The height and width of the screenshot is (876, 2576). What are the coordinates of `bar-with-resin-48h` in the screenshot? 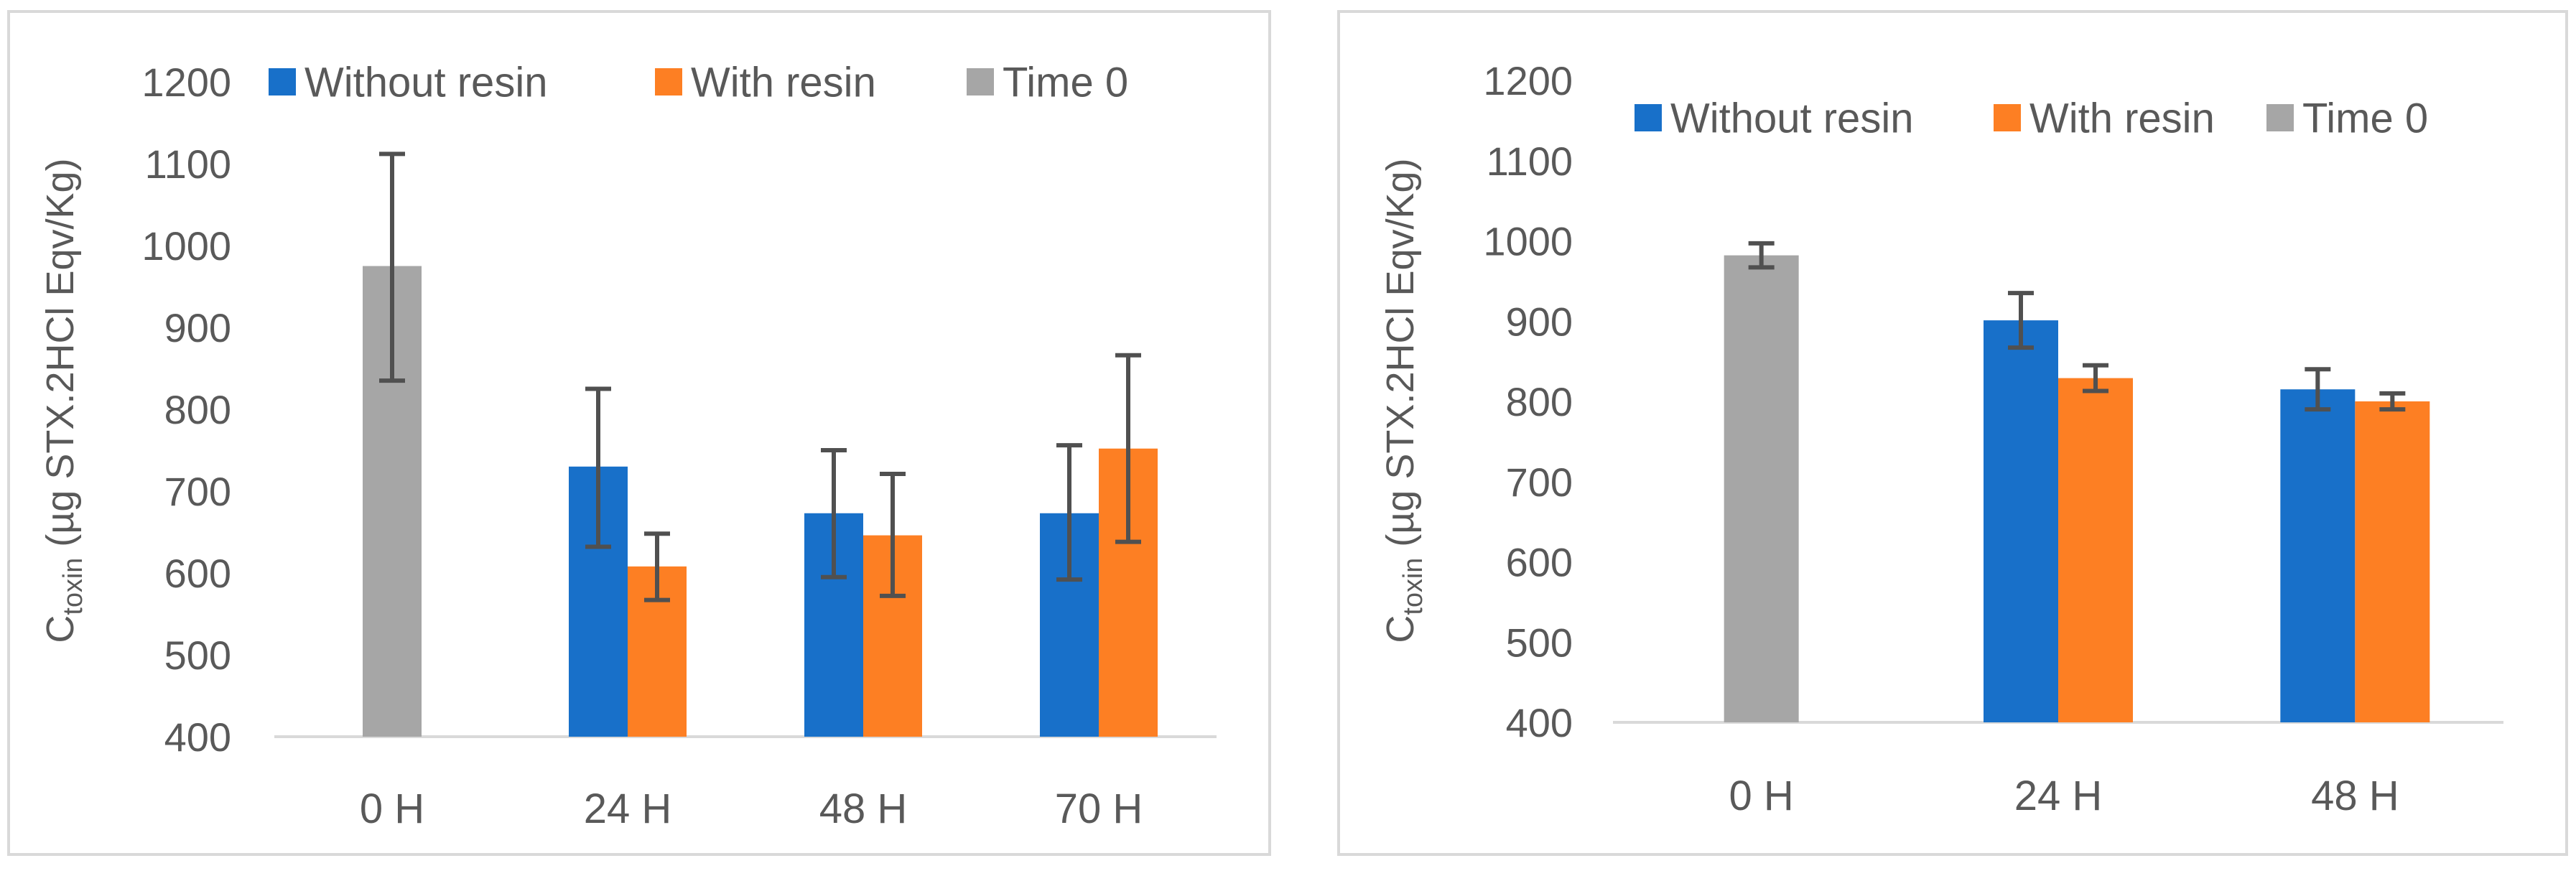 It's located at (2392, 561).